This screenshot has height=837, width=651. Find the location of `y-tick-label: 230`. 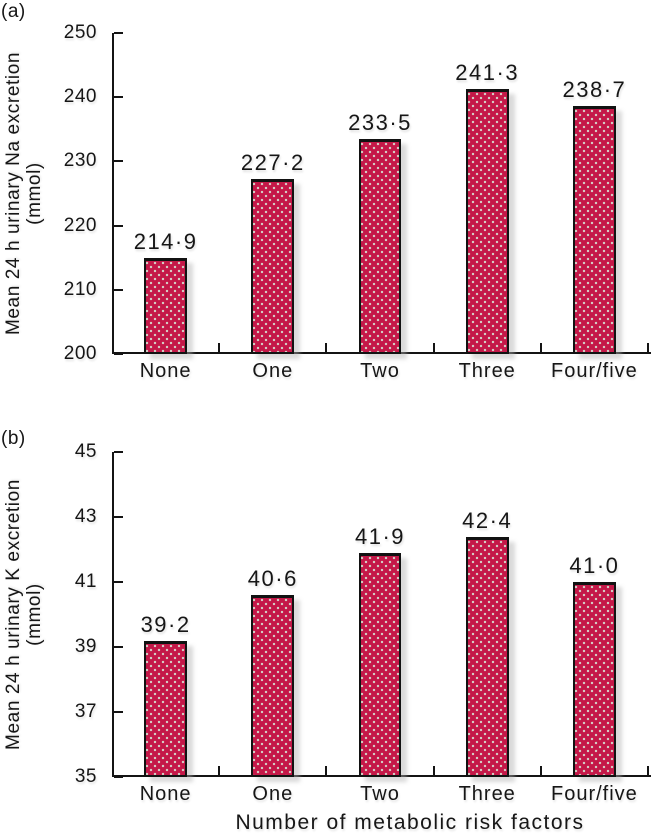

y-tick-label: 230 is located at coordinates (80, 161).